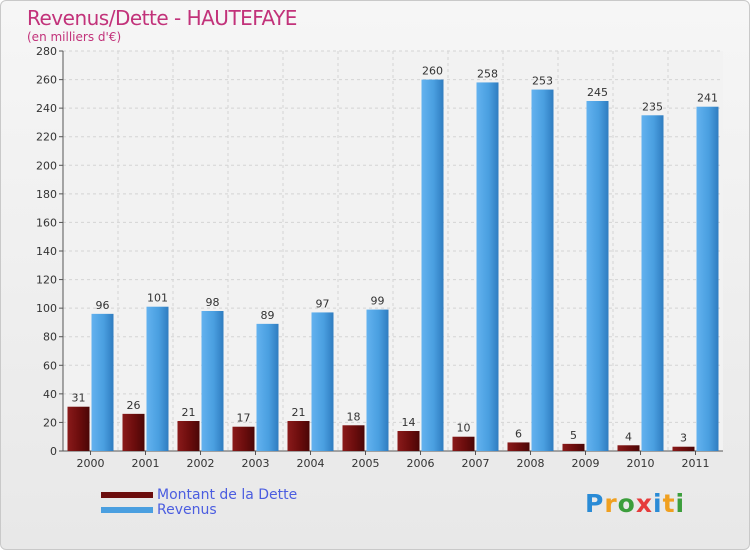 The width and height of the screenshot is (750, 550). Describe the element at coordinates (244, 418) in the screenshot. I see `dette-value-label: 17` at that location.